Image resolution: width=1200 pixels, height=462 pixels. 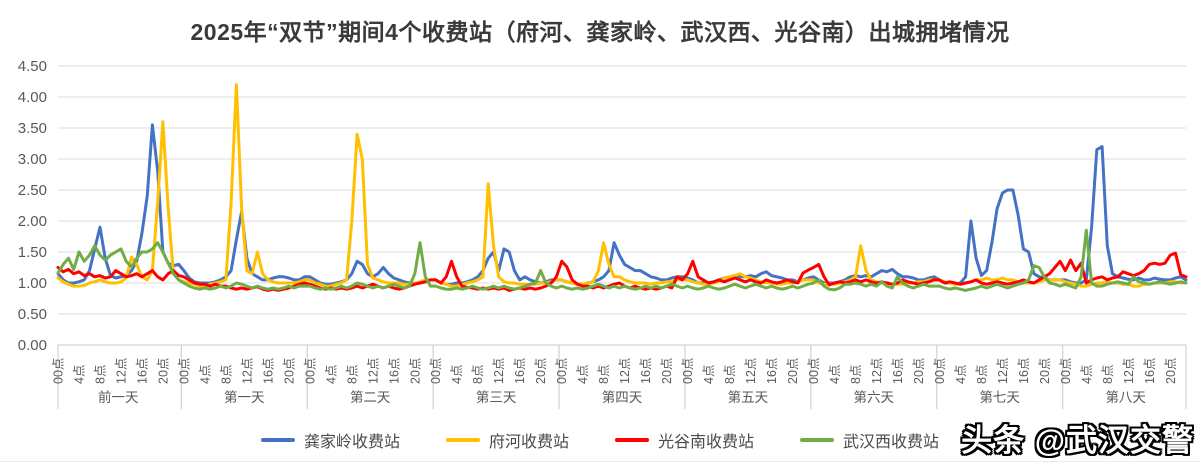 I want to click on x-axis-band, so click(x=622, y=376).